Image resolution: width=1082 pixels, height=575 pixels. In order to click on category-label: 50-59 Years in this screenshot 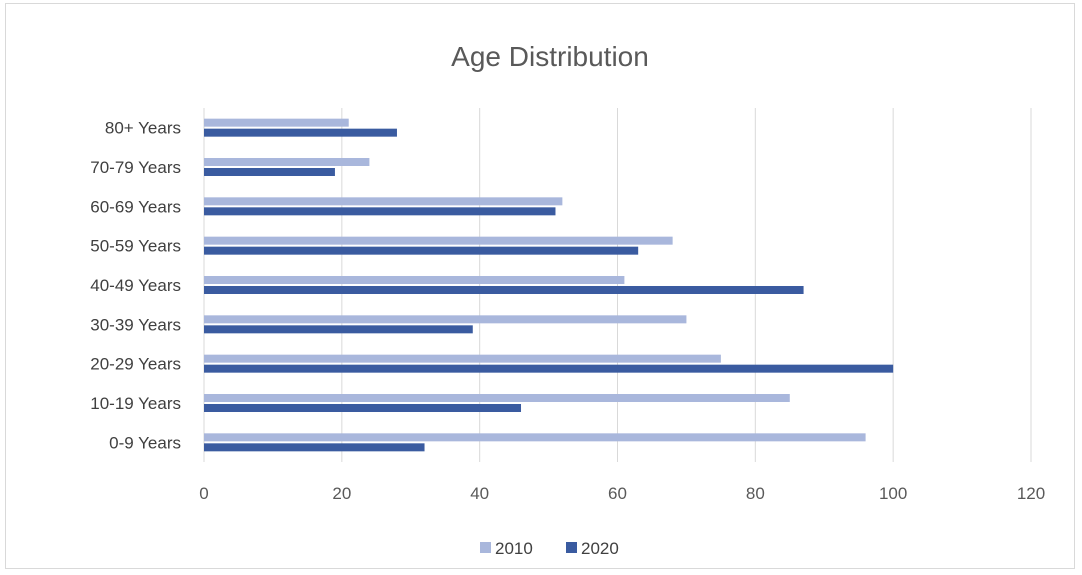, I will do `click(135, 246)`.